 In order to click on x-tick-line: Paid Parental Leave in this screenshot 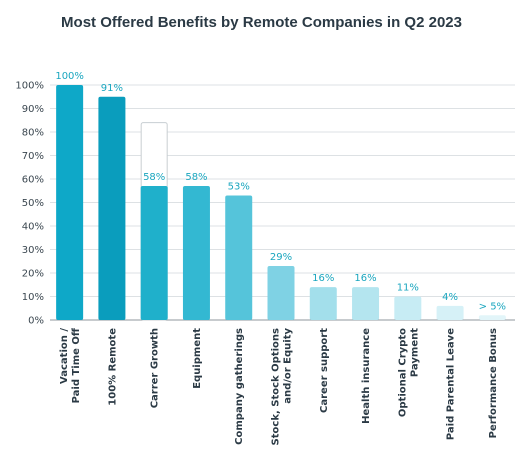, I will do `click(451, 384)`.